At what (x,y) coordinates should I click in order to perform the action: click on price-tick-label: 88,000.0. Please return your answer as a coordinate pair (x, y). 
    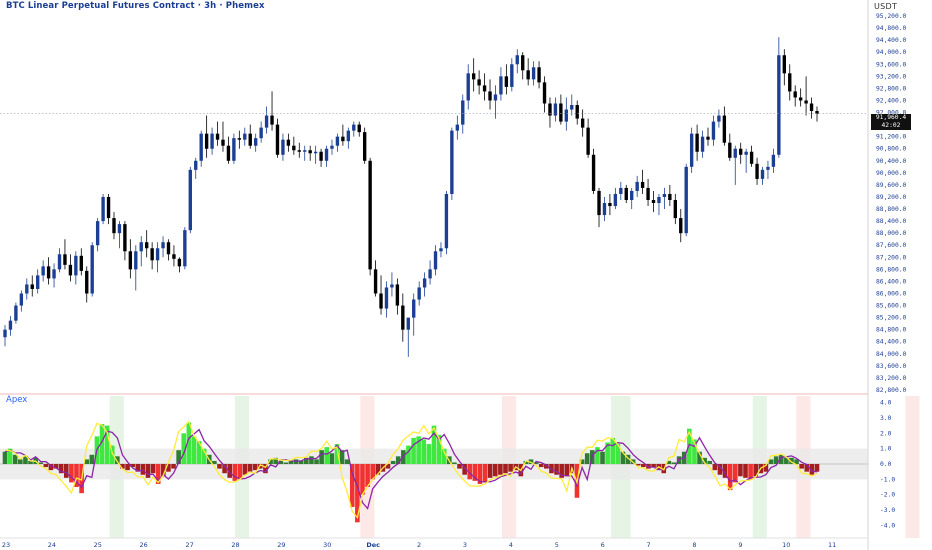
    Looking at the image, I should click on (891, 233).